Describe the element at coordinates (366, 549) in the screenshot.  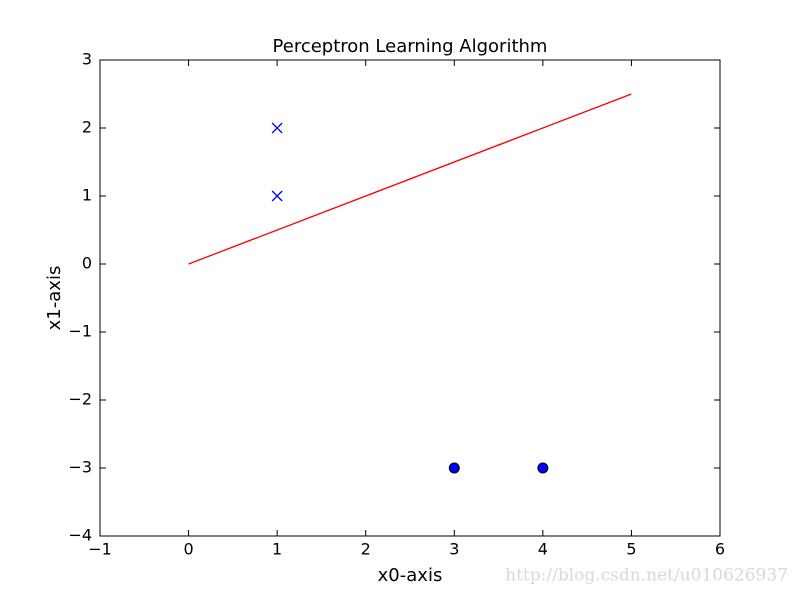
I see `x-tick-label: 2` at that location.